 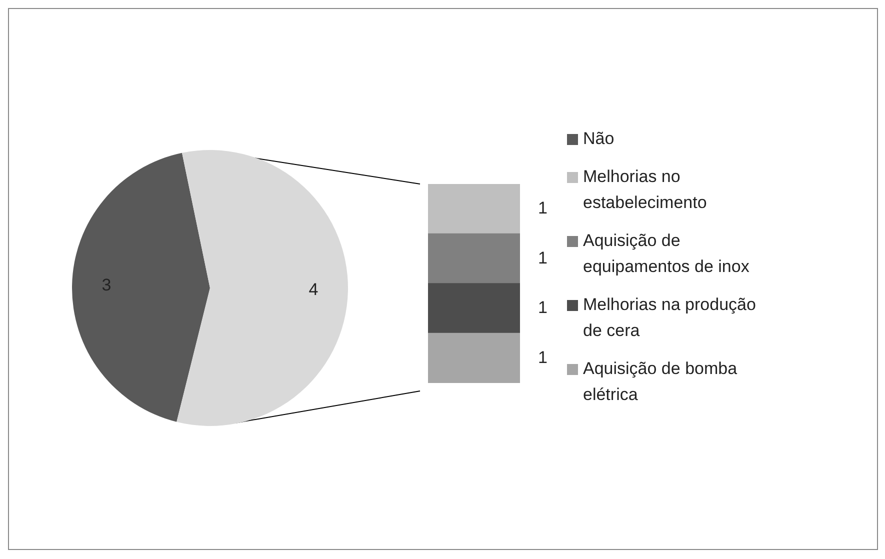 What do you see at coordinates (313, 289) in the screenshot?
I see `data-label: 4` at bounding box center [313, 289].